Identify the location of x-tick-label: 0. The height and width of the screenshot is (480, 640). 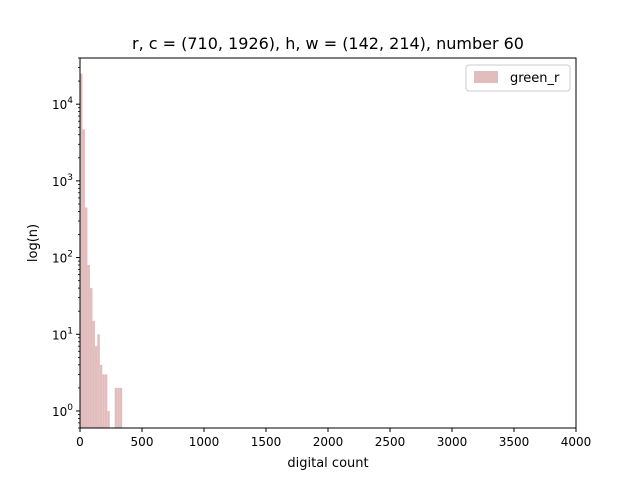
(80, 442).